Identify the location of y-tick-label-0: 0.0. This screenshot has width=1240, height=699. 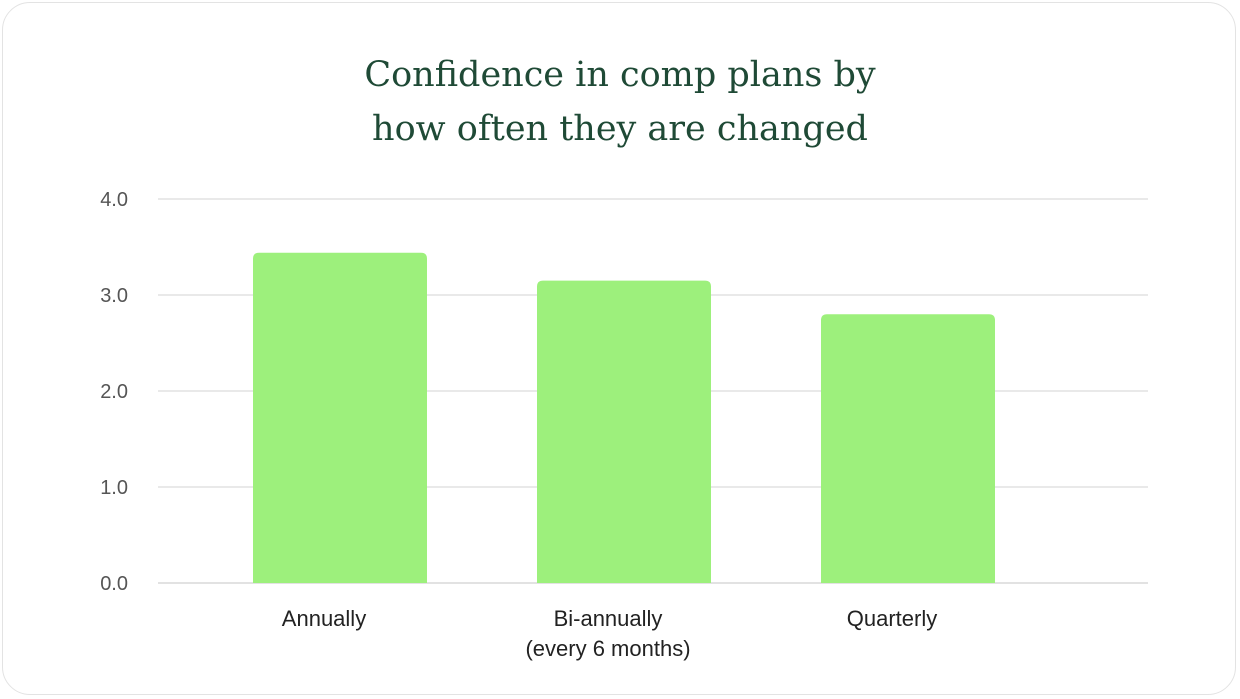
(114, 584).